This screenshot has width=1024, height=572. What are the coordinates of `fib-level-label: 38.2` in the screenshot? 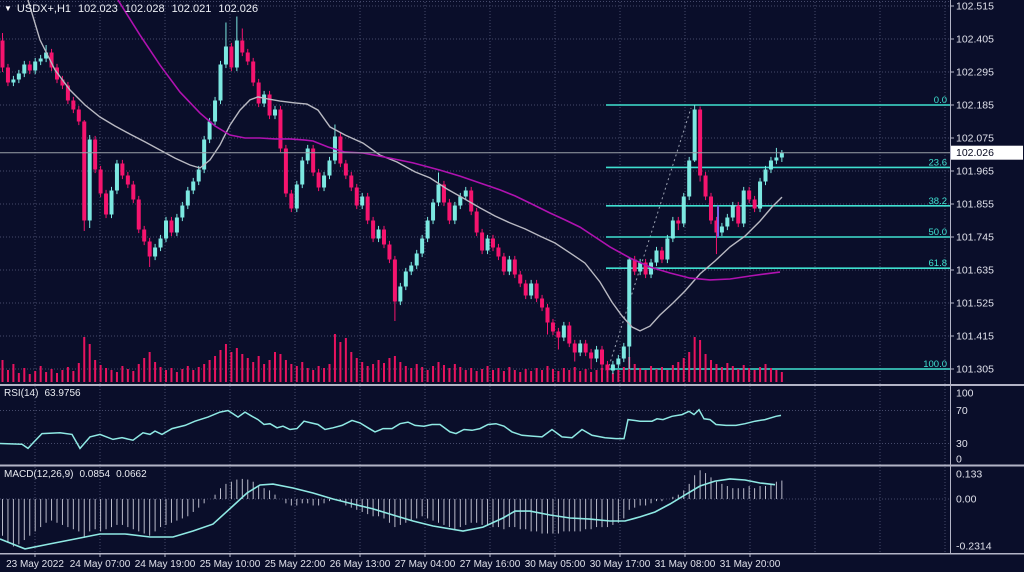 It's located at (938, 201).